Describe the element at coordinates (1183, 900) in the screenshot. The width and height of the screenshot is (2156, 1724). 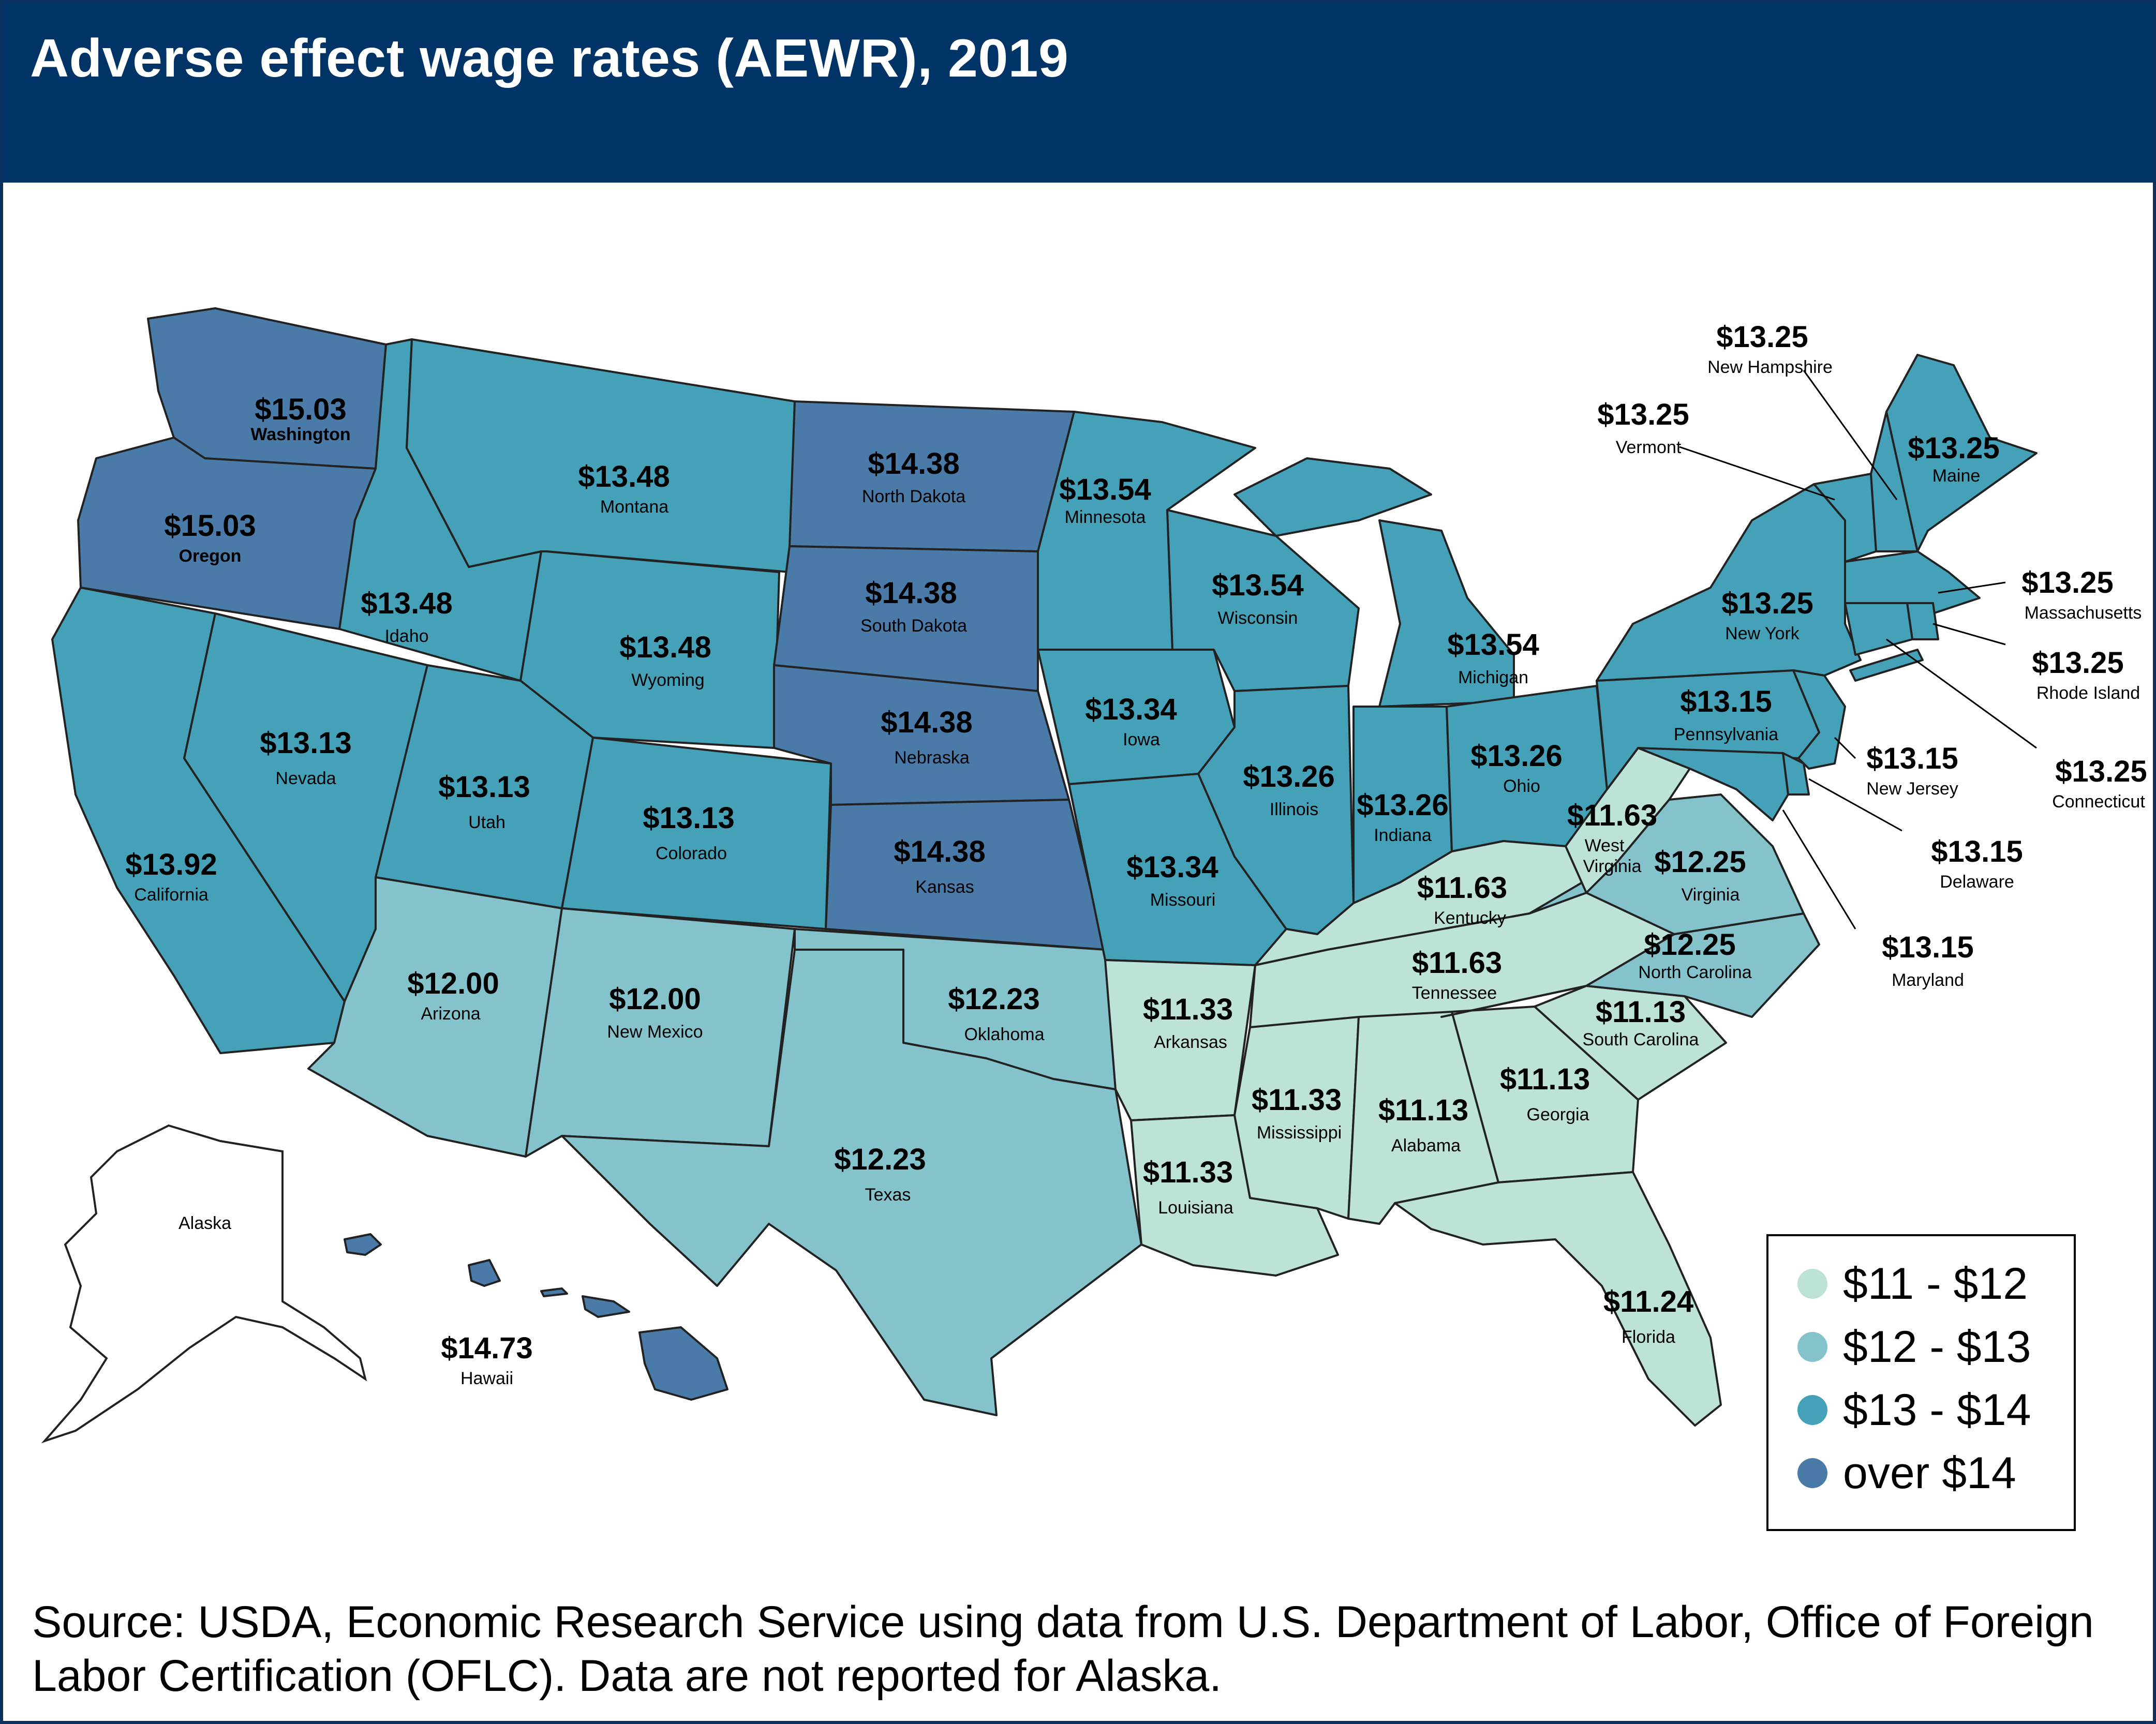
I see `missouri-name: Missouri` at that location.